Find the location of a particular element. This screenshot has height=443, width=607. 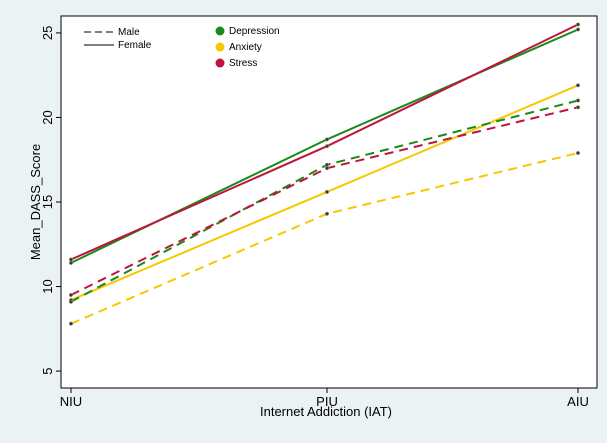

legend-anxiety-marker is located at coordinates (220, 47).